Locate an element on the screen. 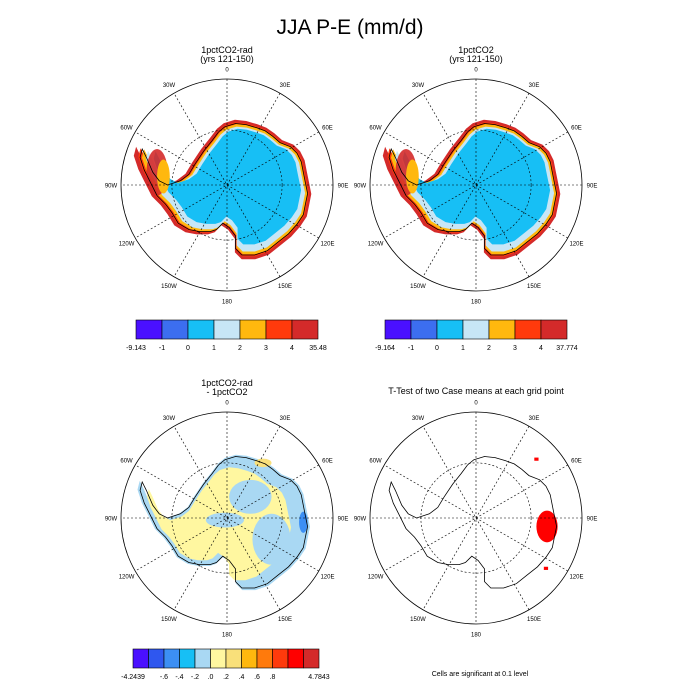 The width and height of the screenshot is (700, 700). panel1-colorbar-label: 3 is located at coordinates (266, 348).